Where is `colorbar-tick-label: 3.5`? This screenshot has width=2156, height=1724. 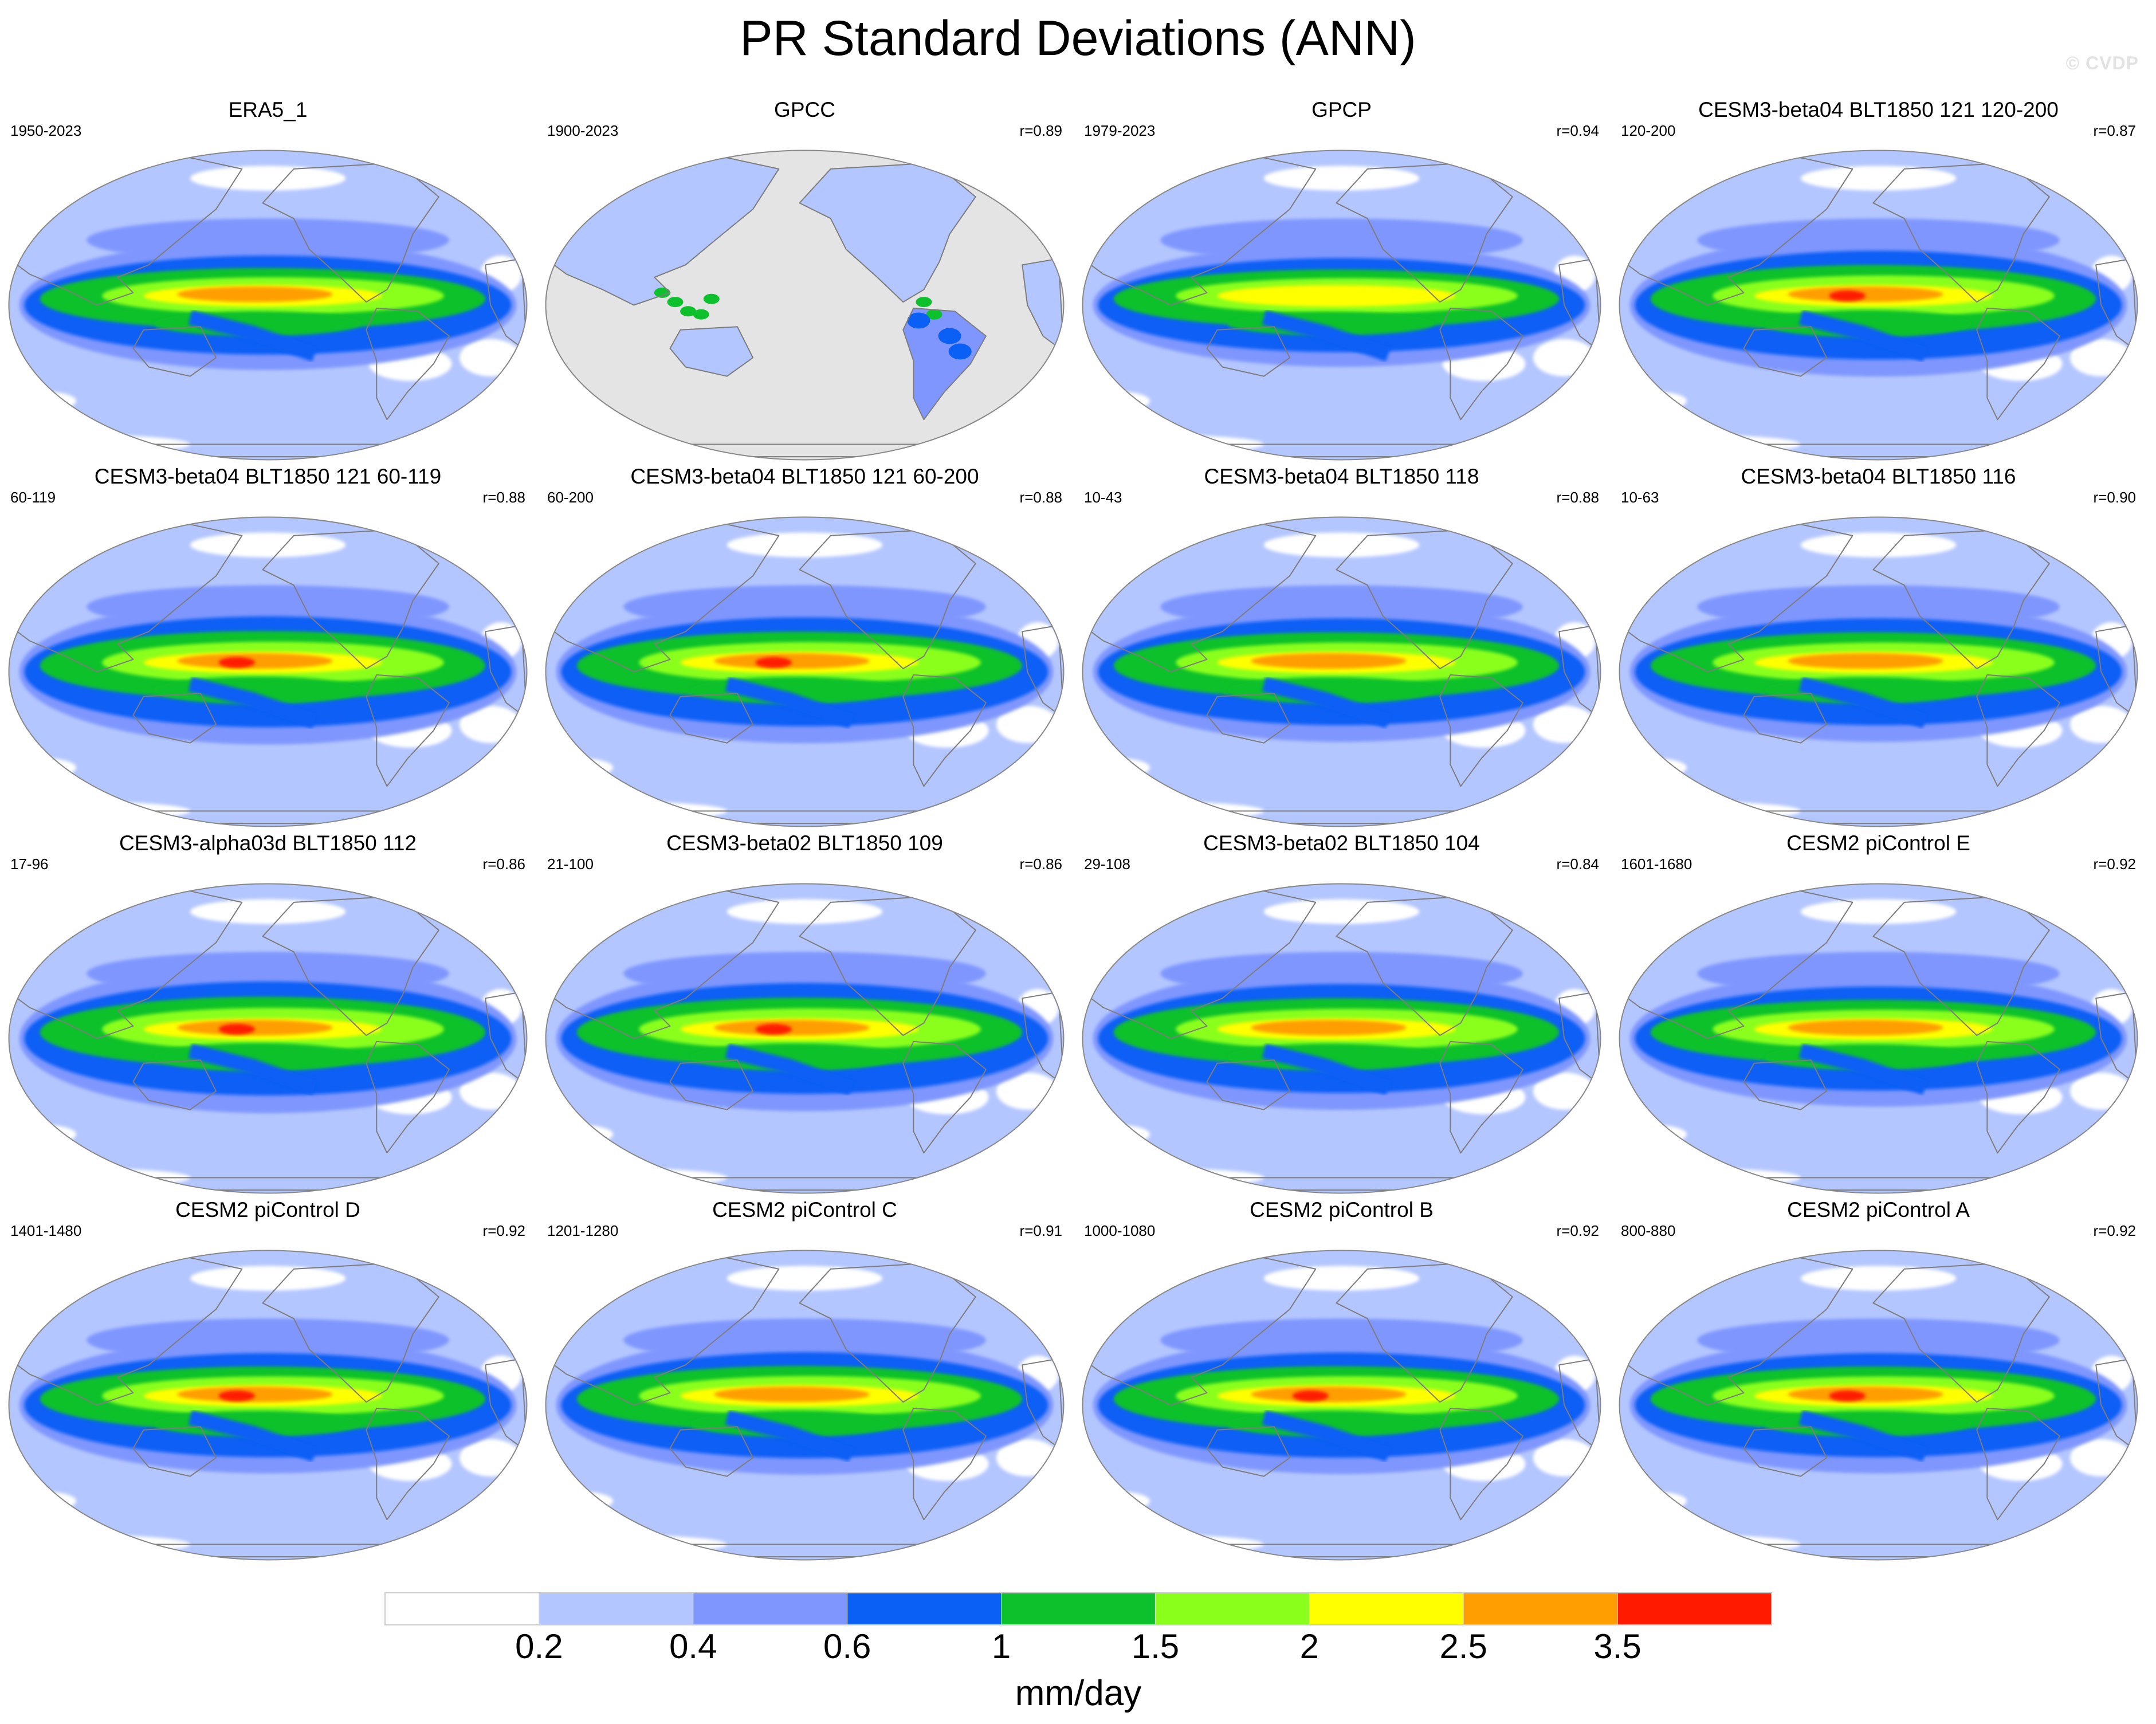
colorbar-tick-label: 3.5 is located at coordinates (1617, 1647).